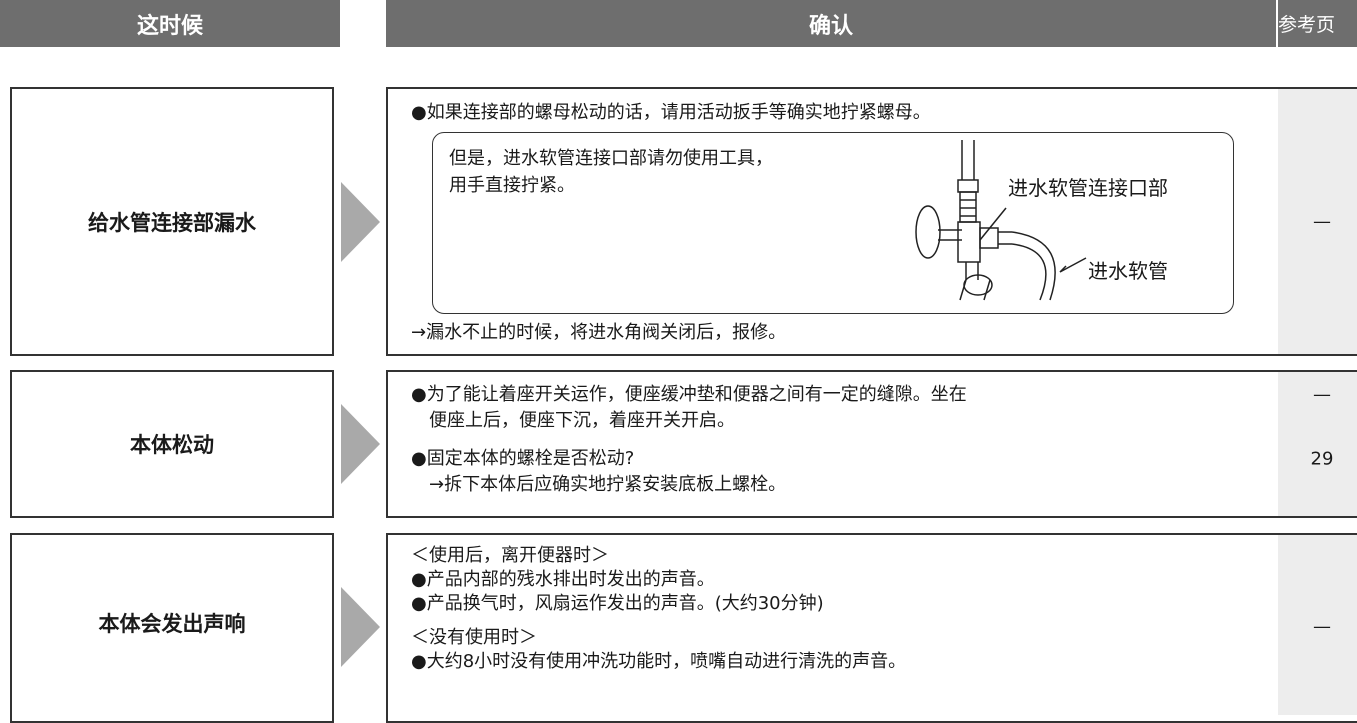  What do you see at coordinates (582, 420) in the screenshot?
I see `check-line: 便座上后，便座下沉，着座开关开启。` at bounding box center [582, 420].